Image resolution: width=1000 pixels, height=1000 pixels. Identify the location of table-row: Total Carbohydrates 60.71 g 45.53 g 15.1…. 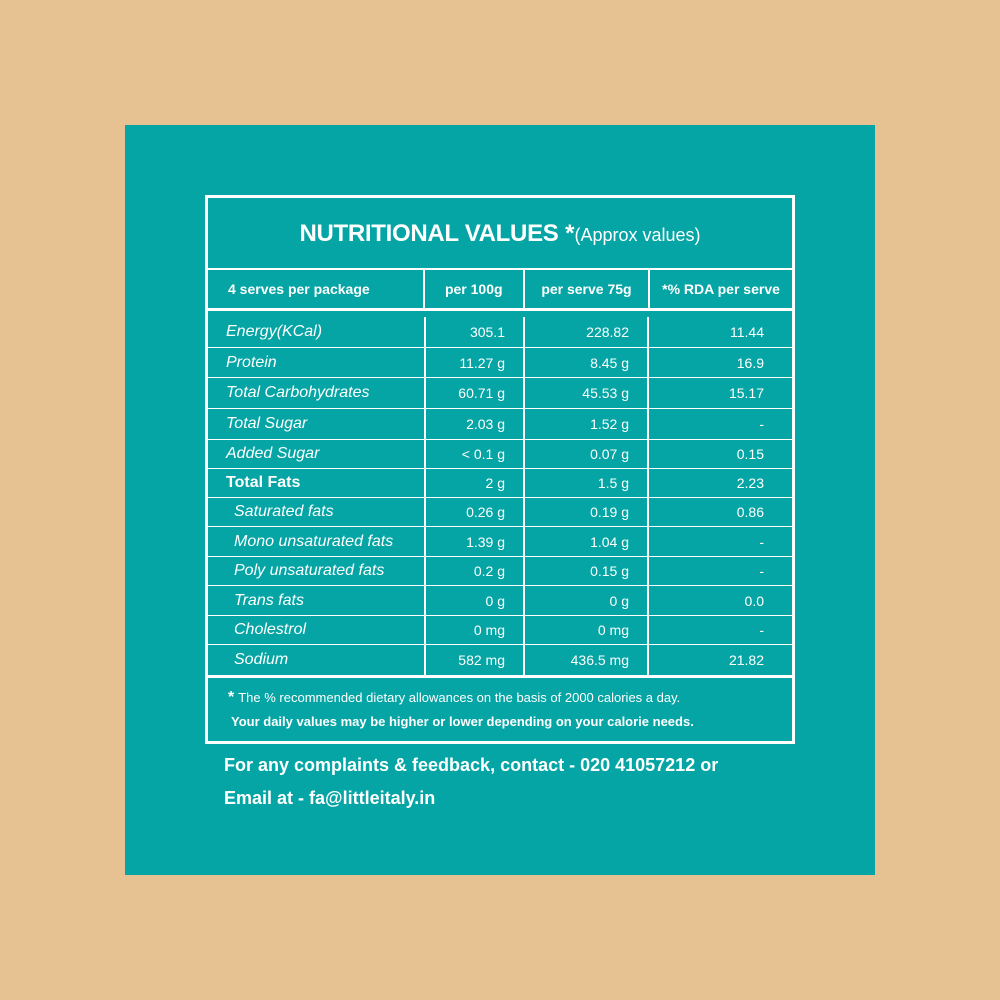
(500, 393).